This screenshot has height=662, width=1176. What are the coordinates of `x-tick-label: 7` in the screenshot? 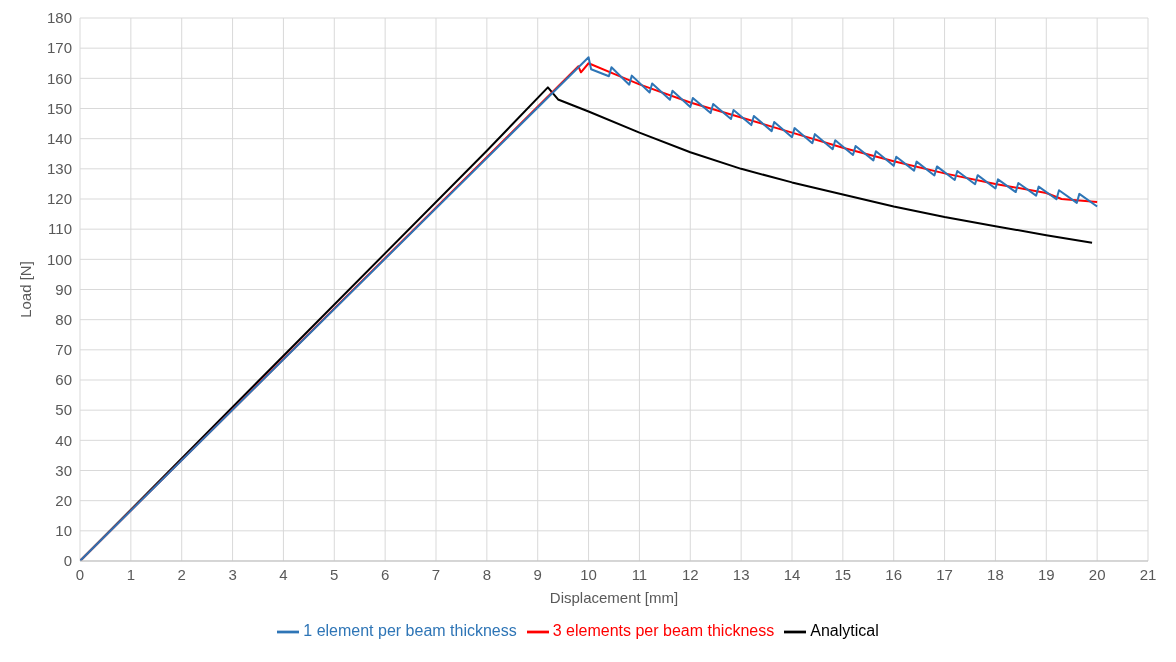 It's located at (436, 574).